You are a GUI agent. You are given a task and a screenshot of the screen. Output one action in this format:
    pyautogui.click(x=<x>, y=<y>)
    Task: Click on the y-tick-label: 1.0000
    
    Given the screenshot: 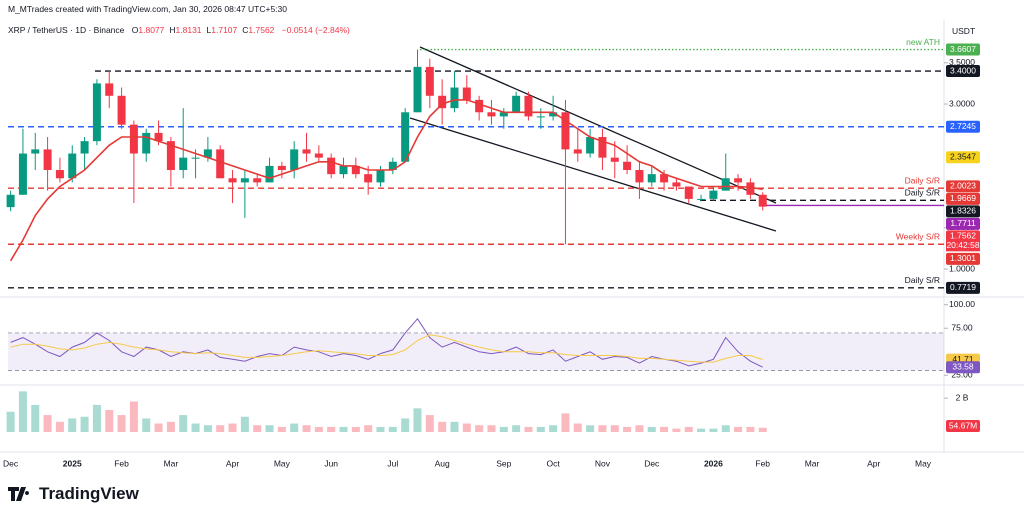 What is the action you would take?
    pyautogui.click(x=962, y=268)
    